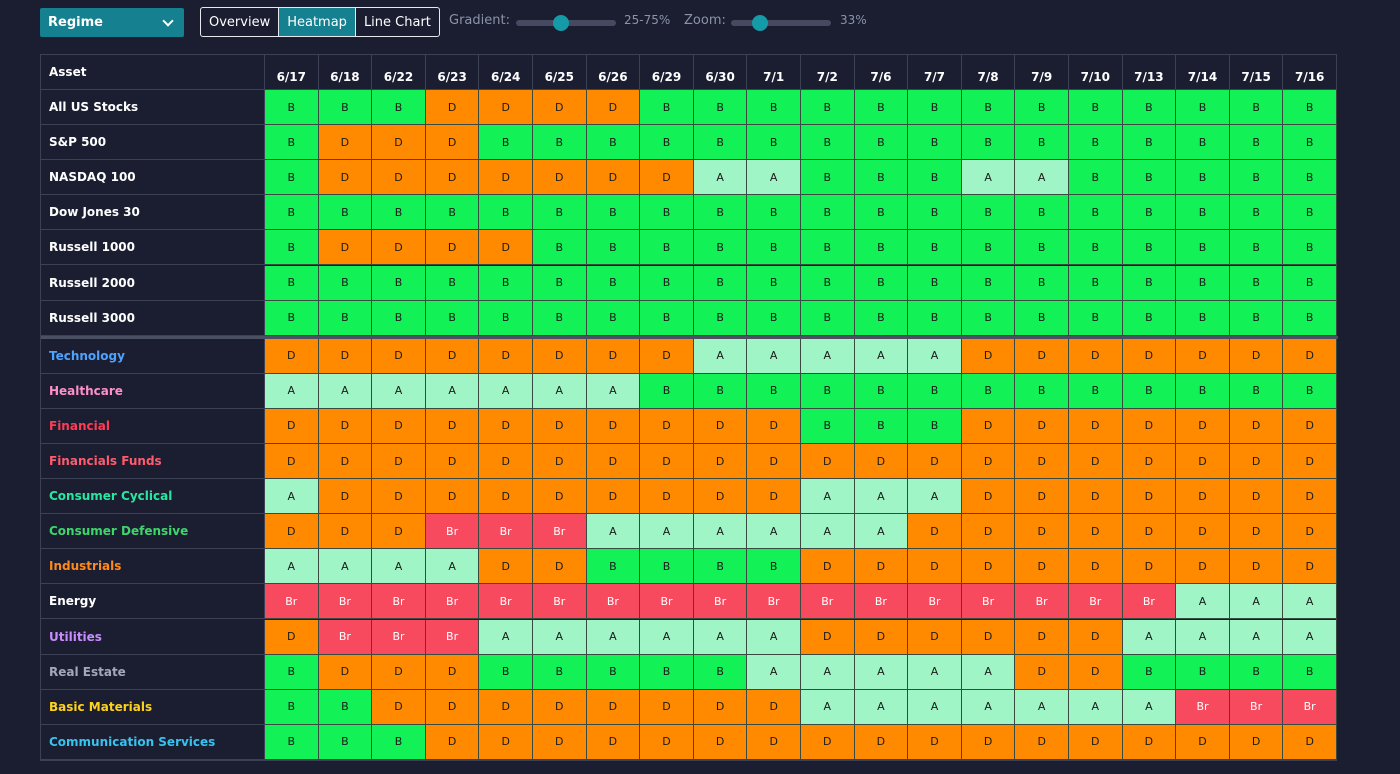  Describe the element at coordinates (561, 23) in the screenshot. I see `gradient-slider-handle` at that location.